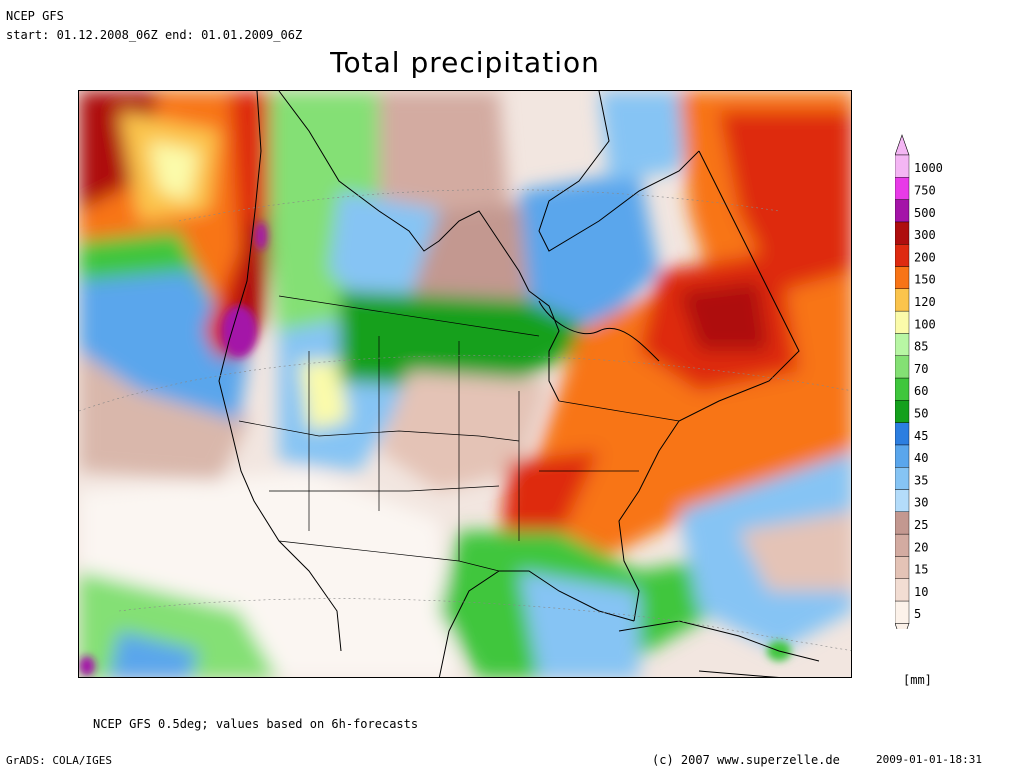 The image size is (1024, 768). What do you see at coordinates (925, 257) in the screenshot?
I see `colorbar-level-label: 200` at bounding box center [925, 257].